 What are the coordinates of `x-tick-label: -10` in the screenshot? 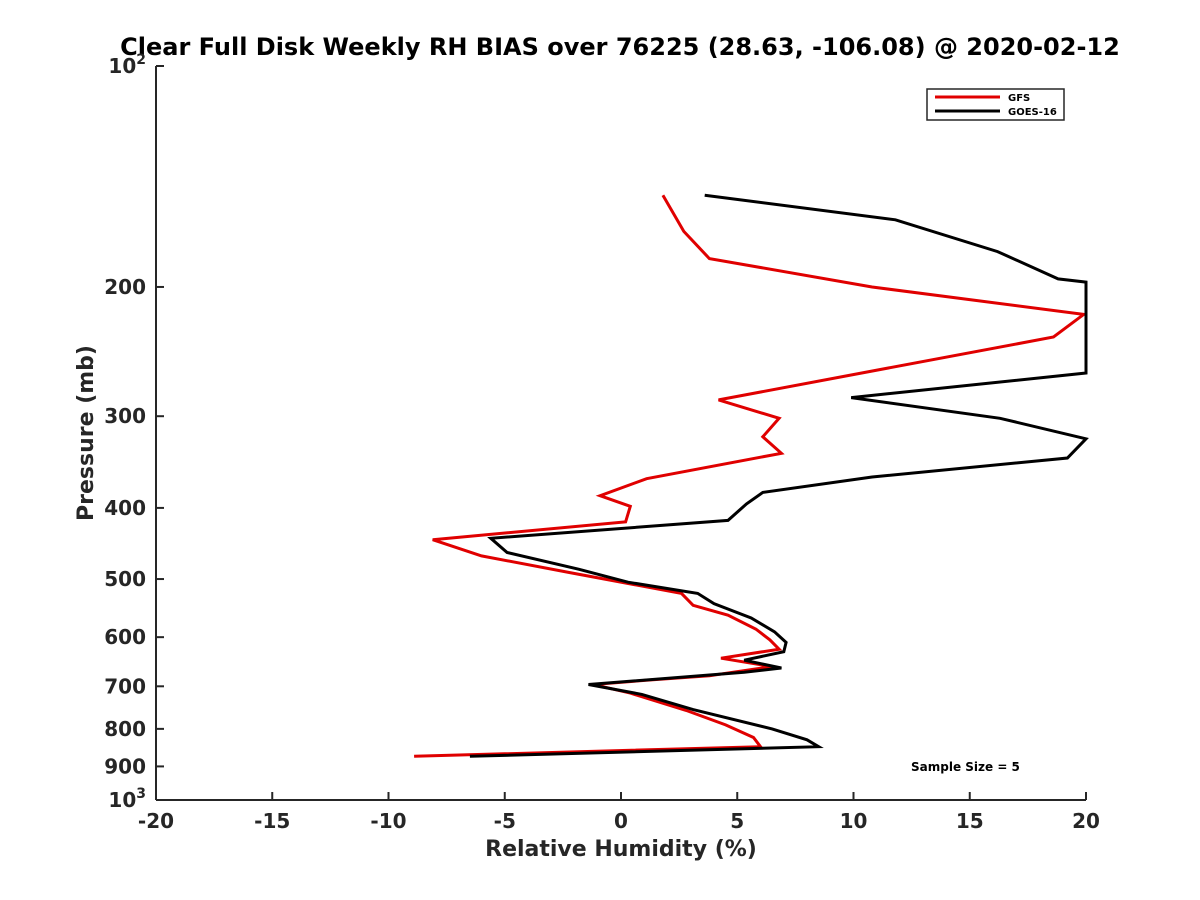 It's located at (388, 821).